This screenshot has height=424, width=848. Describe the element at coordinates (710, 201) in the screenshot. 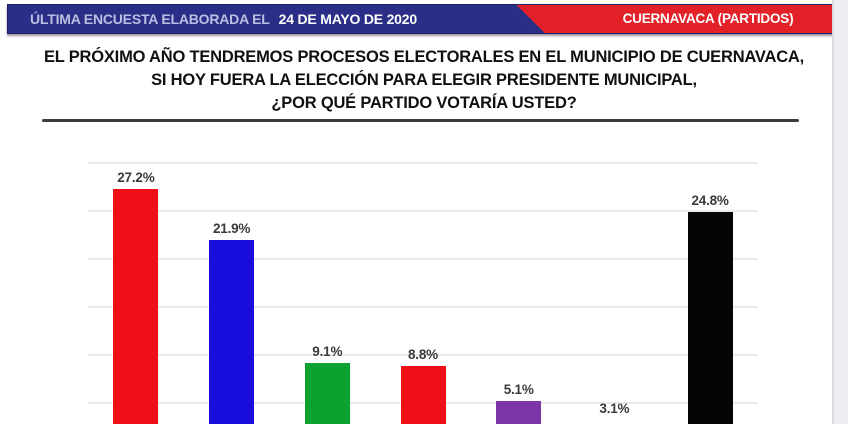

I see `bar-value-label: 24.8%` at that location.